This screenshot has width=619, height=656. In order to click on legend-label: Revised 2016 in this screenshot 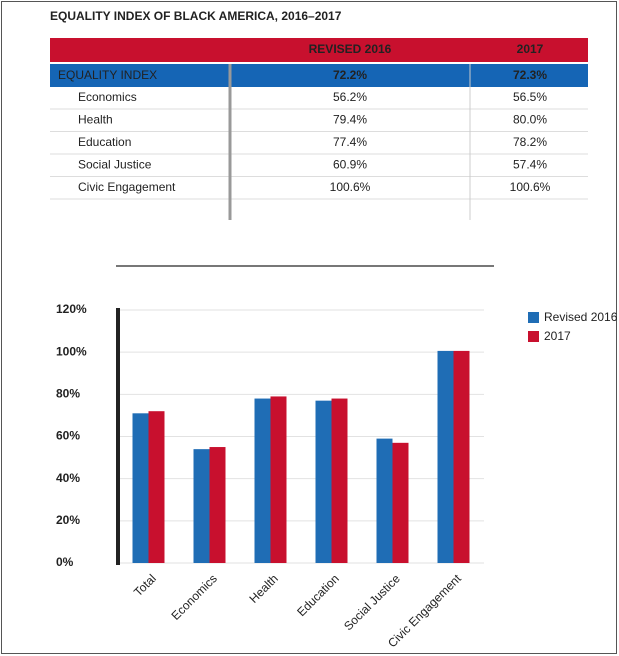, I will do `click(581, 317)`.